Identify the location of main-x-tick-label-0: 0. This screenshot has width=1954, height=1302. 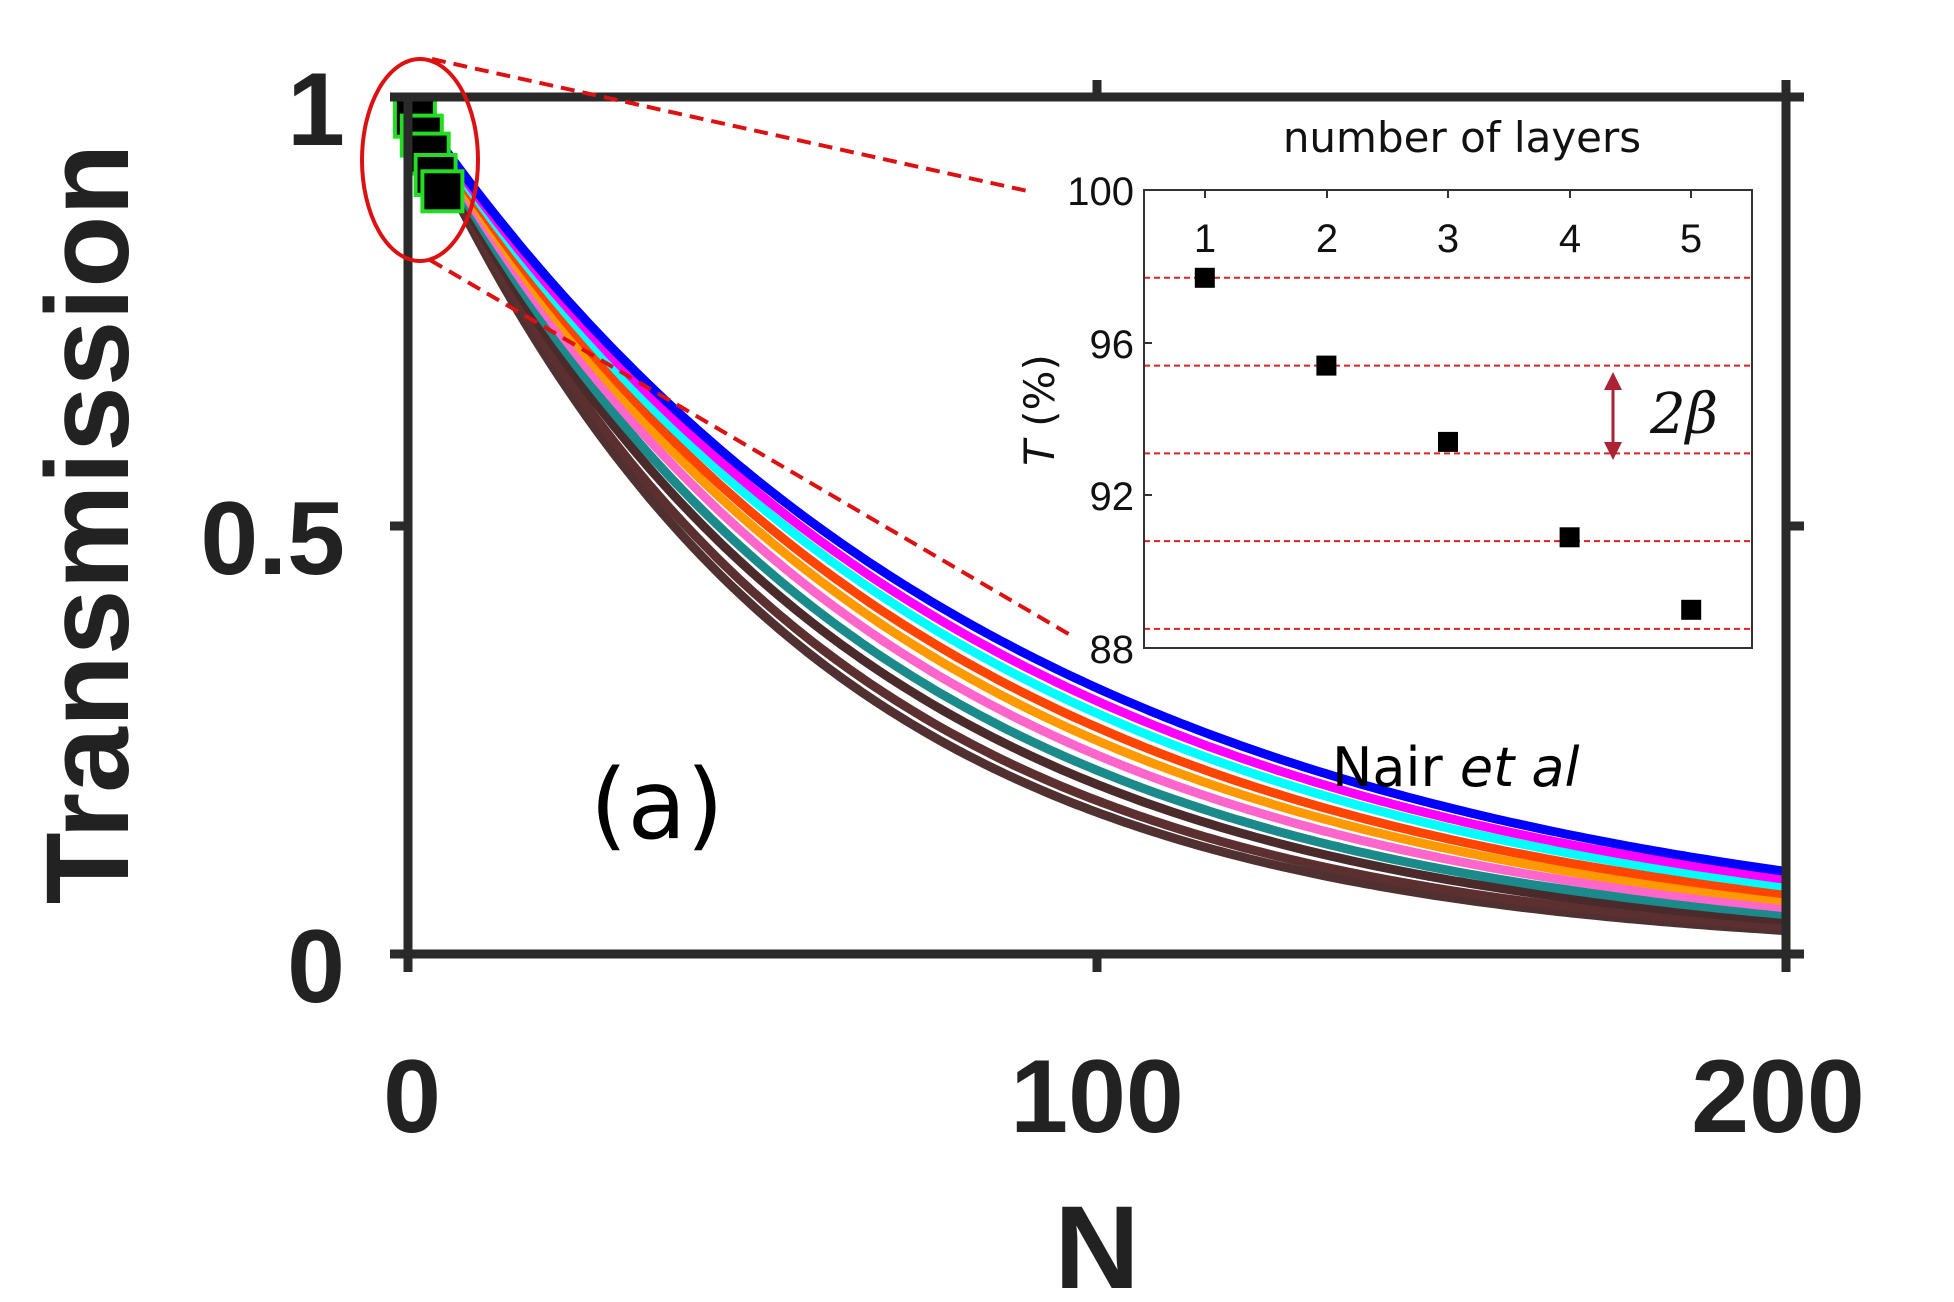
(412, 1097).